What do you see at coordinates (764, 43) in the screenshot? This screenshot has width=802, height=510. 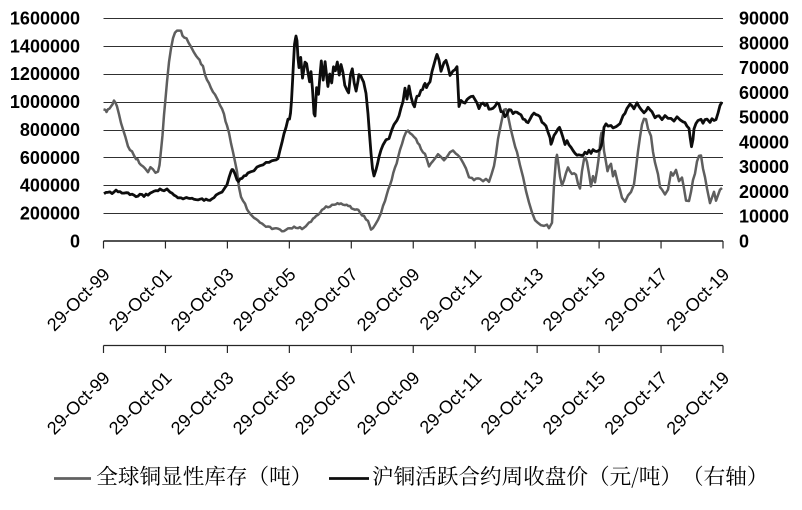 I see `svg-text: 80000` at bounding box center [764, 43].